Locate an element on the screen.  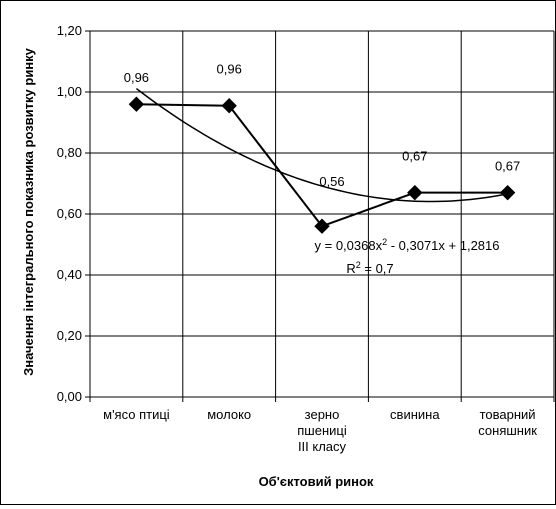
trendline-equation: y = 0,0368x2 - 0,3071x + 1,2816 is located at coordinates (407, 245).